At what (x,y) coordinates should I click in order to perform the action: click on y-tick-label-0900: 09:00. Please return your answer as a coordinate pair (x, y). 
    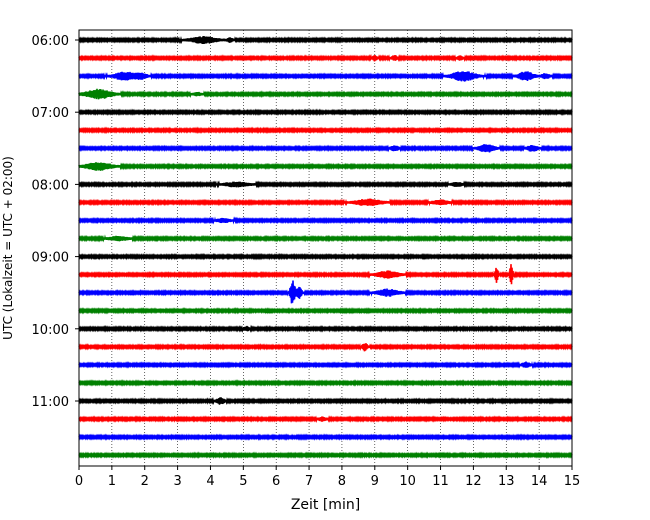
    Looking at the image, I should click on (50, 258).